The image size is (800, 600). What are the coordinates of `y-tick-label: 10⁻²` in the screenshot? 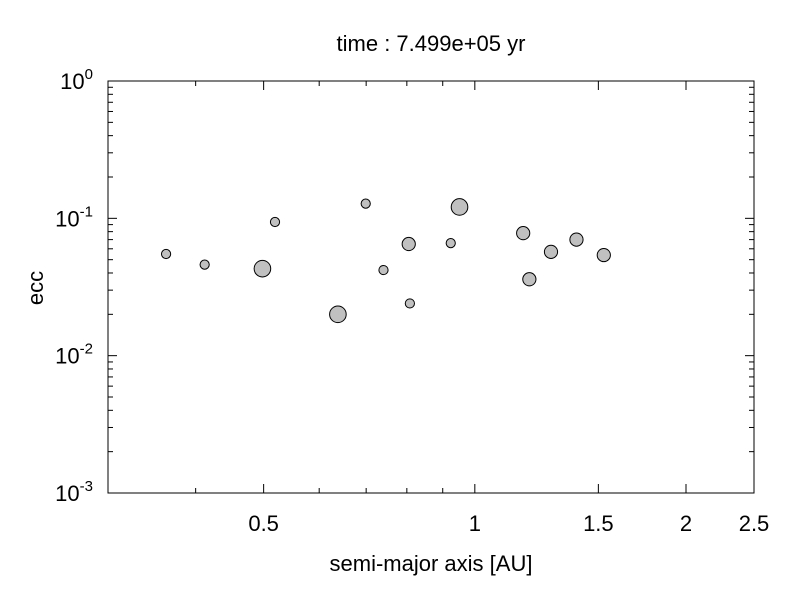 It's located at (74, 355).